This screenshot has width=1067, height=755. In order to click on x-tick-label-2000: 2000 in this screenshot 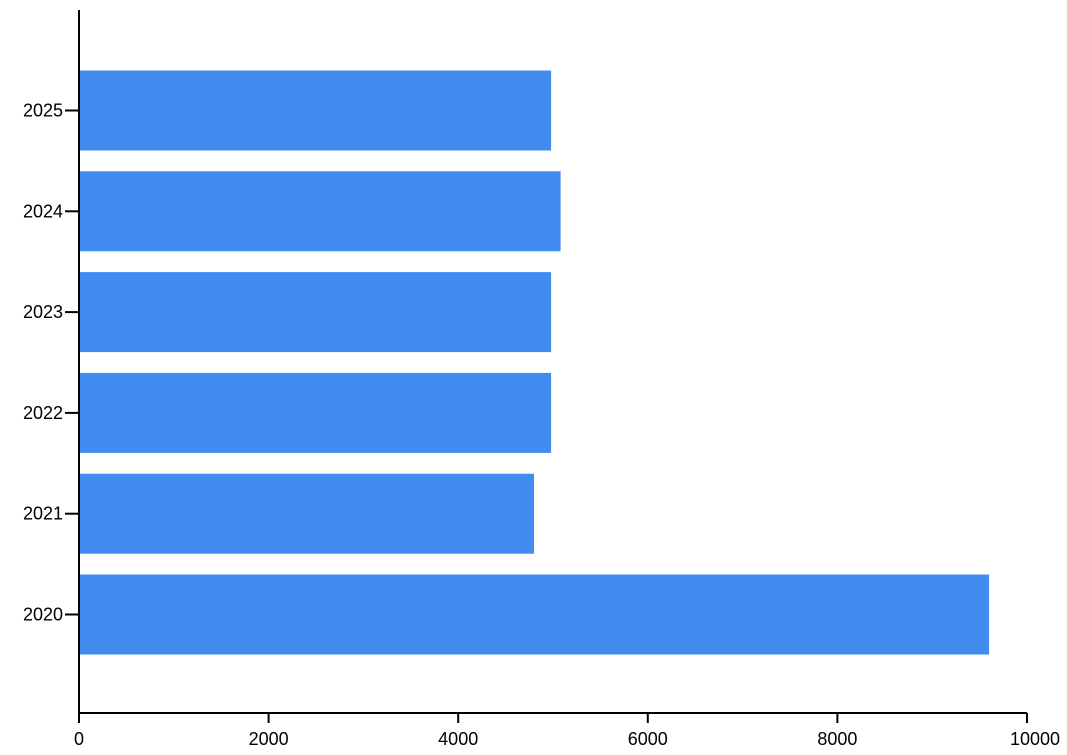, I will do `click(269, 739)`.